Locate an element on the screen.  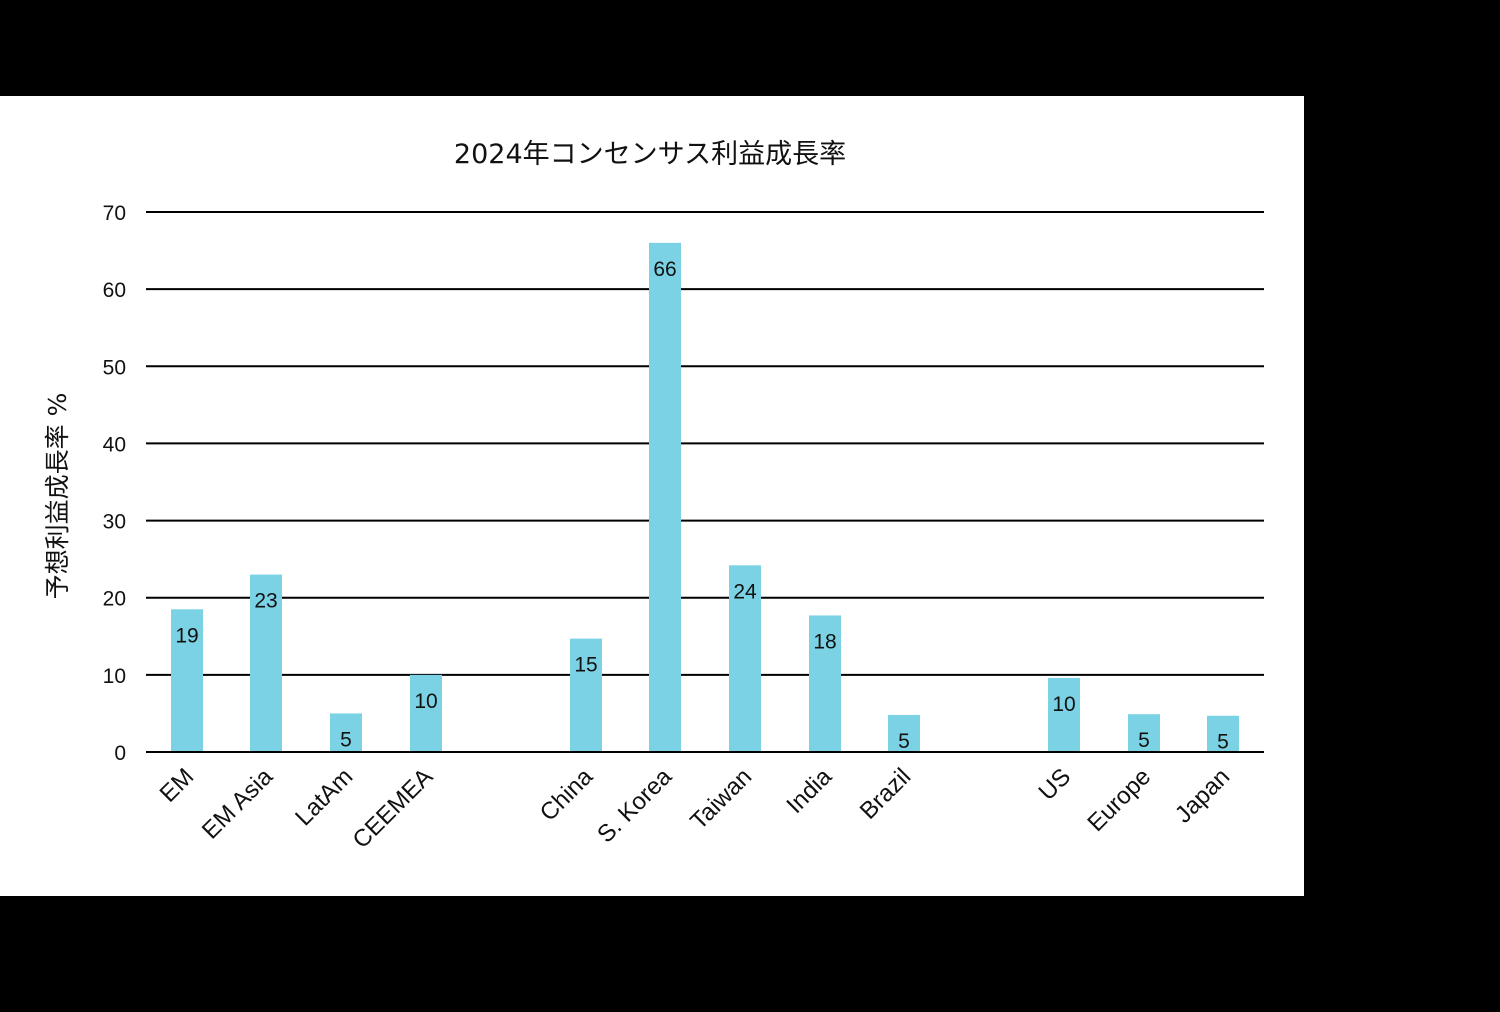
chart-title: 2024年コンセンサス利益成長率 is located at coordinates (650, 154).